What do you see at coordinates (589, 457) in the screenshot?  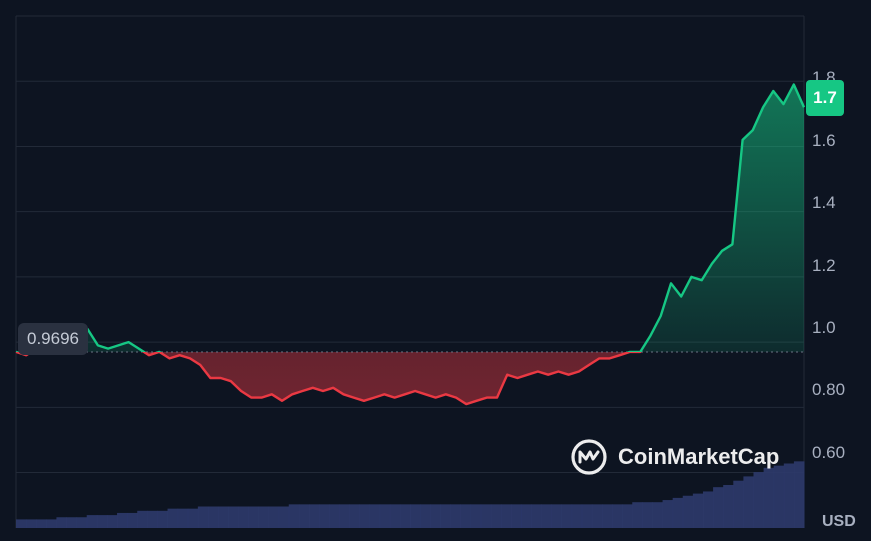 I see `coinmarketcap-logo-icon` at bounding box center [589, 457].